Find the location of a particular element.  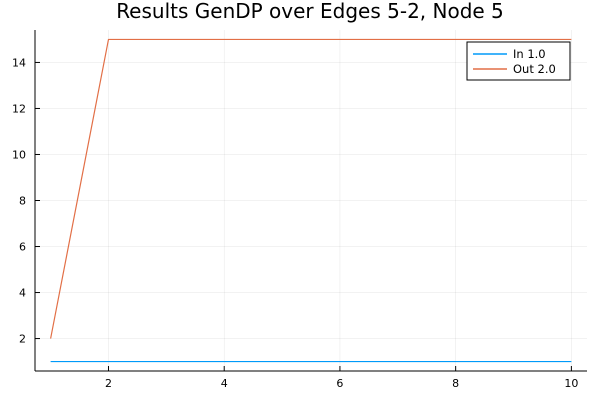

x-tick-label: 2 is located at coordinates (108, 383).